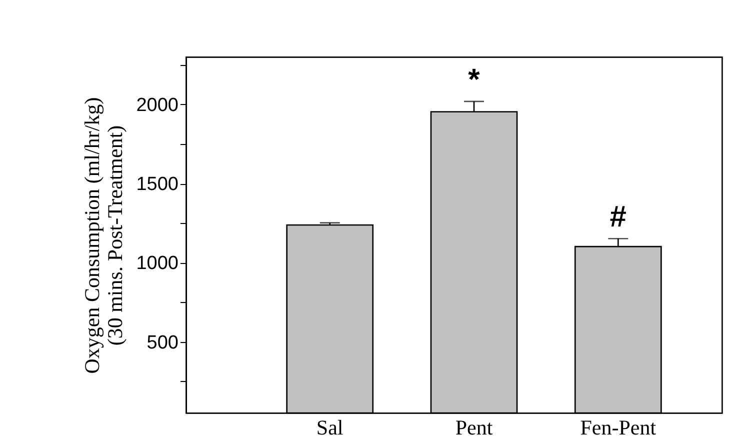 The height and width of the screenshot is (448, 751). Describe the element at coordinates (618, 217) in the screenshot. I see `annotation: #` at that location.